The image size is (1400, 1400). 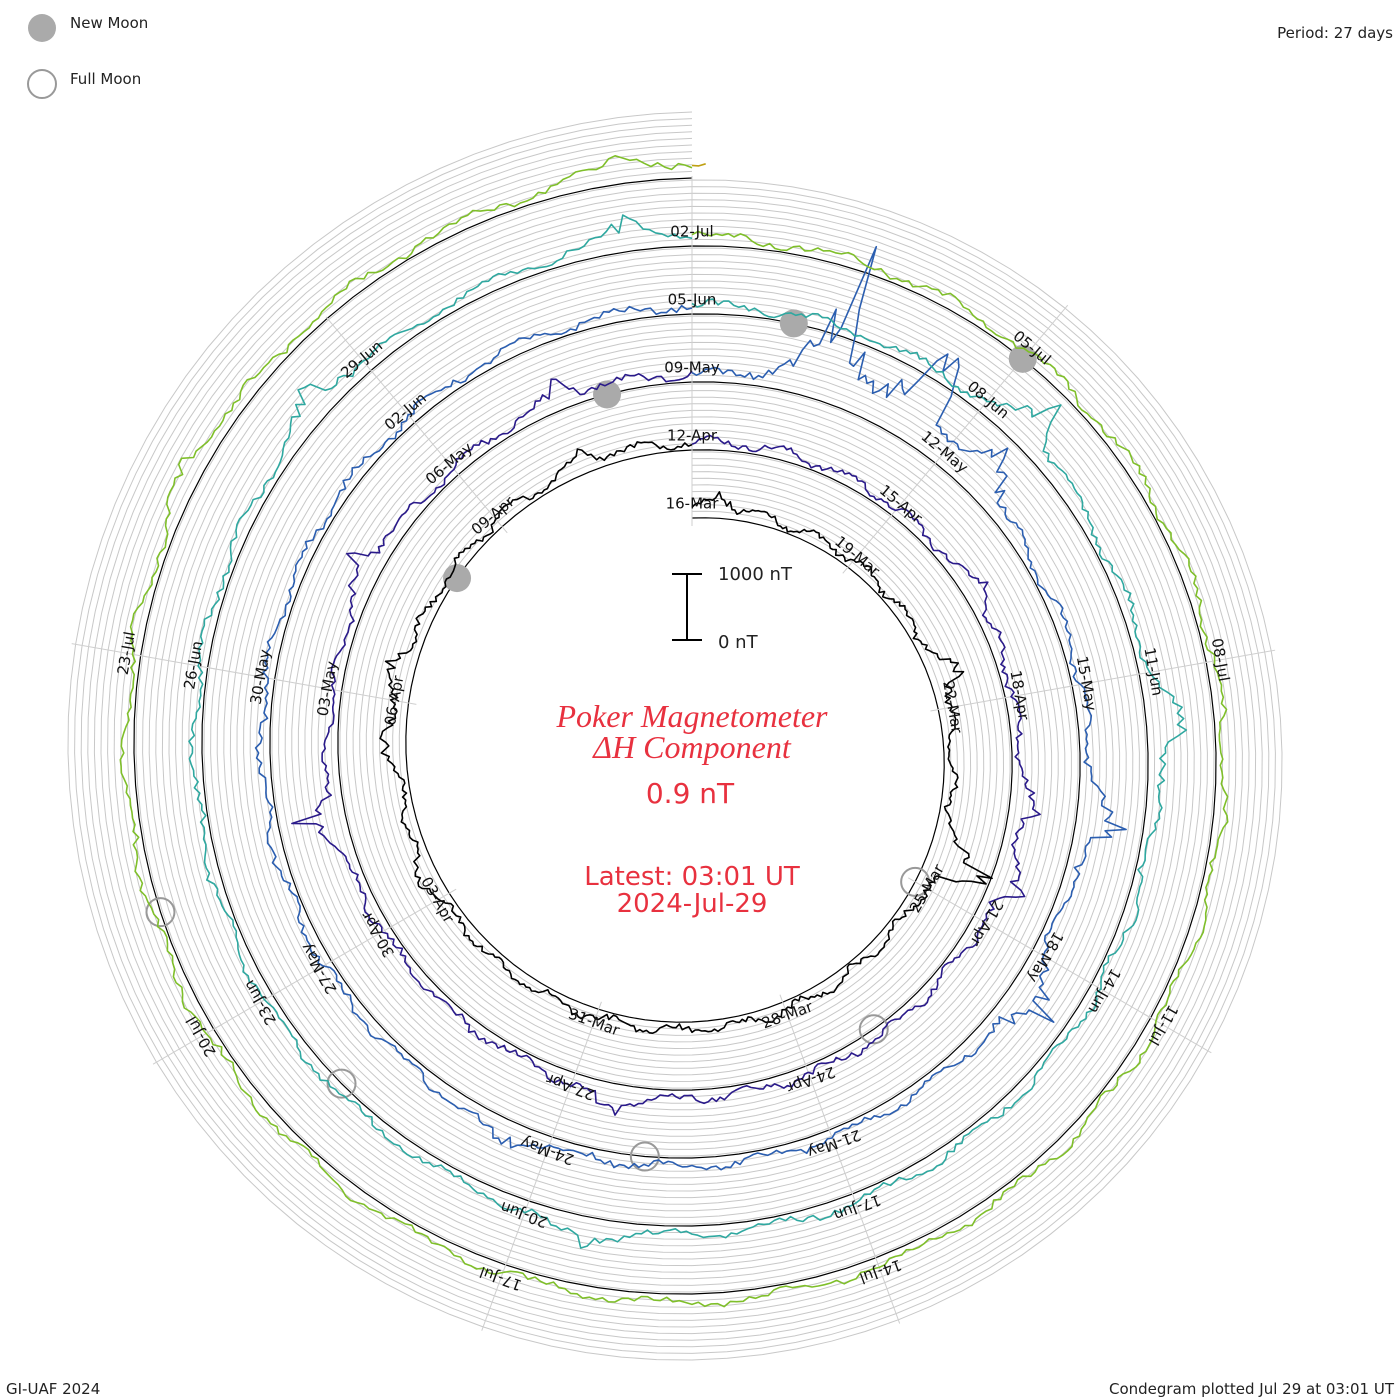 What do you see at coordinates (901, 504) in the screenshot?
I see `date-label: 15-Apr` at bounding box center [901, 504].